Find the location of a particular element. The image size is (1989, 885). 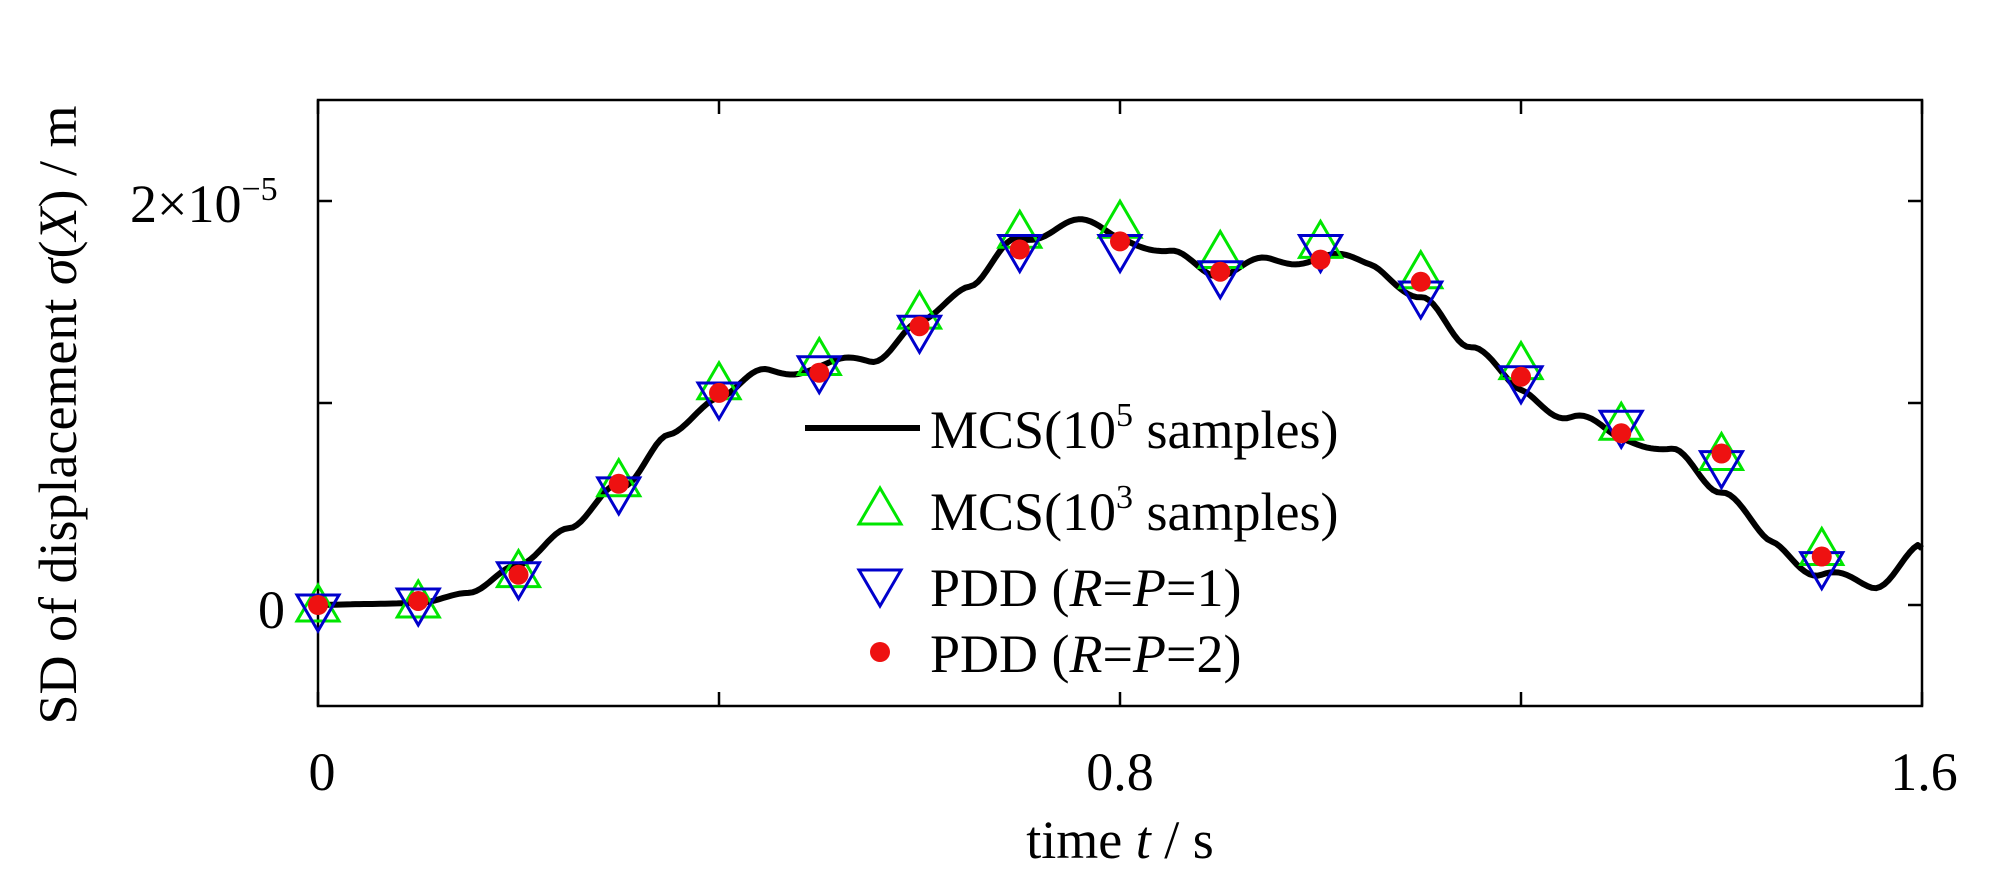

legend-entry-pdd-2: PDD (R=P=2) is located at coordinates (1055, 654).